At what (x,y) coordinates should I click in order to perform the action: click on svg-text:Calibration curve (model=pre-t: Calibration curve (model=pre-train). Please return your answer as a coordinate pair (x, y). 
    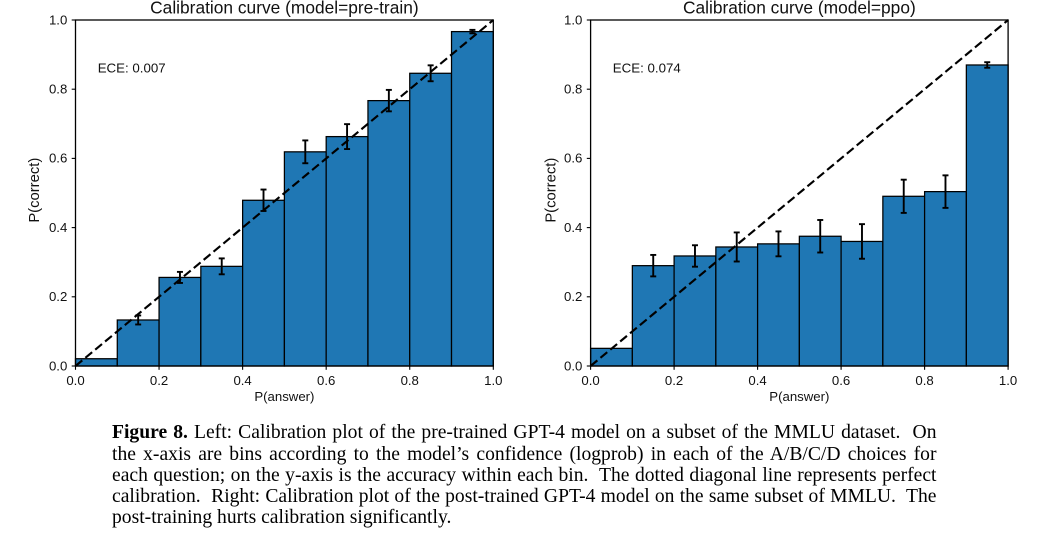
    Looking at the image, I should click on (284, 9).